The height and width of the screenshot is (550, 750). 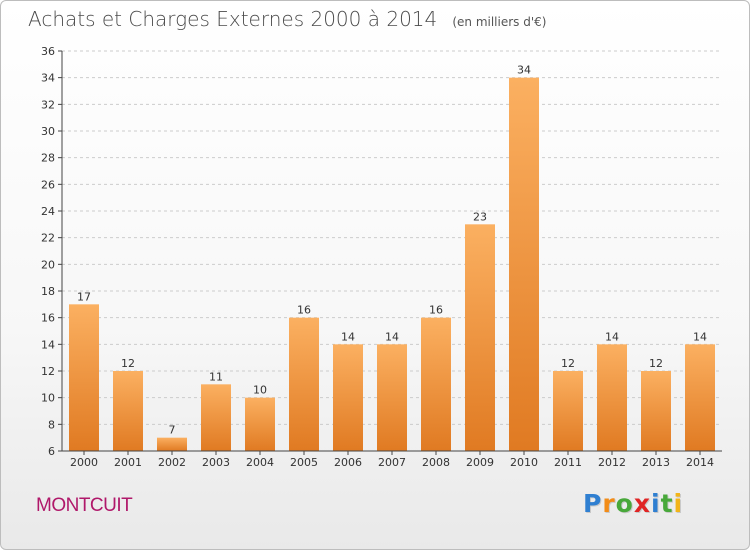 What do you see at coordinates (84, 462) in the screenshot?
I see `x-tick-label: 2000` at bounding box center [84, 462].